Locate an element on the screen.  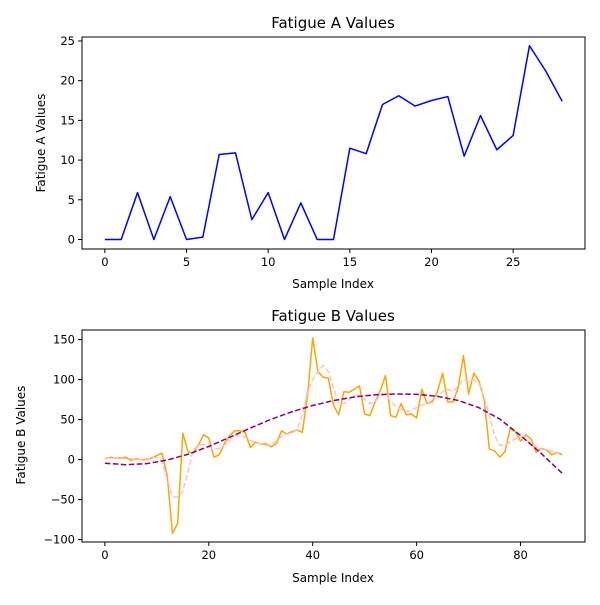
y-tick-label: 5 is located at coordinates (71, 200).